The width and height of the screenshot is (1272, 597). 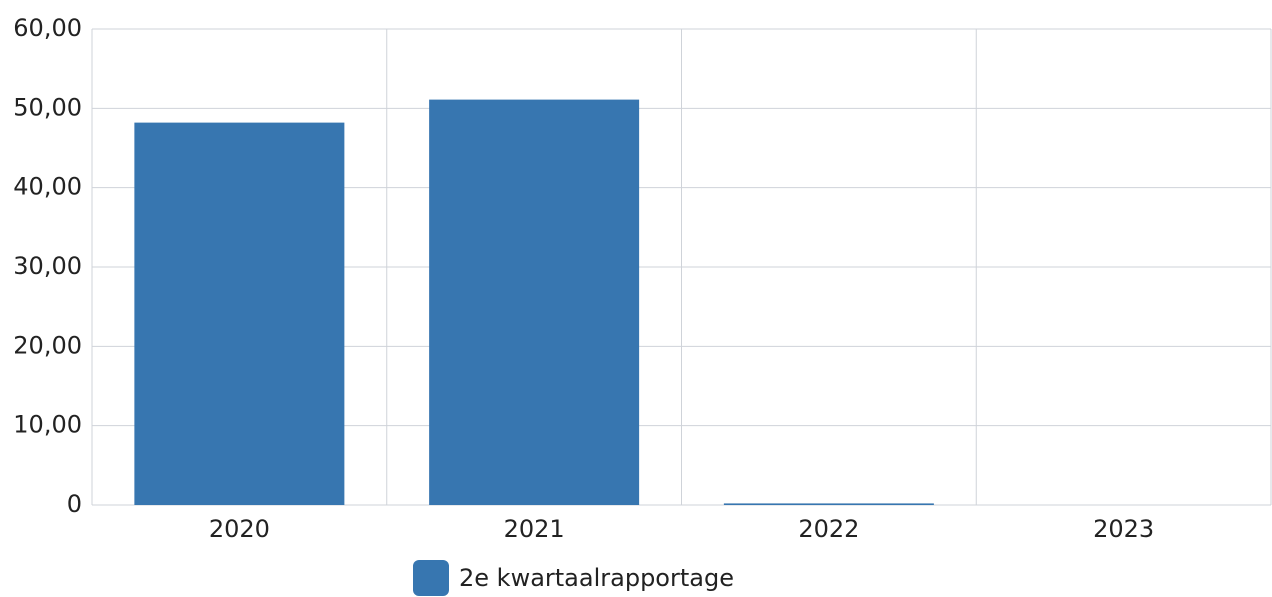 I want to click on legend-swatch, so click(x=431, y=578).